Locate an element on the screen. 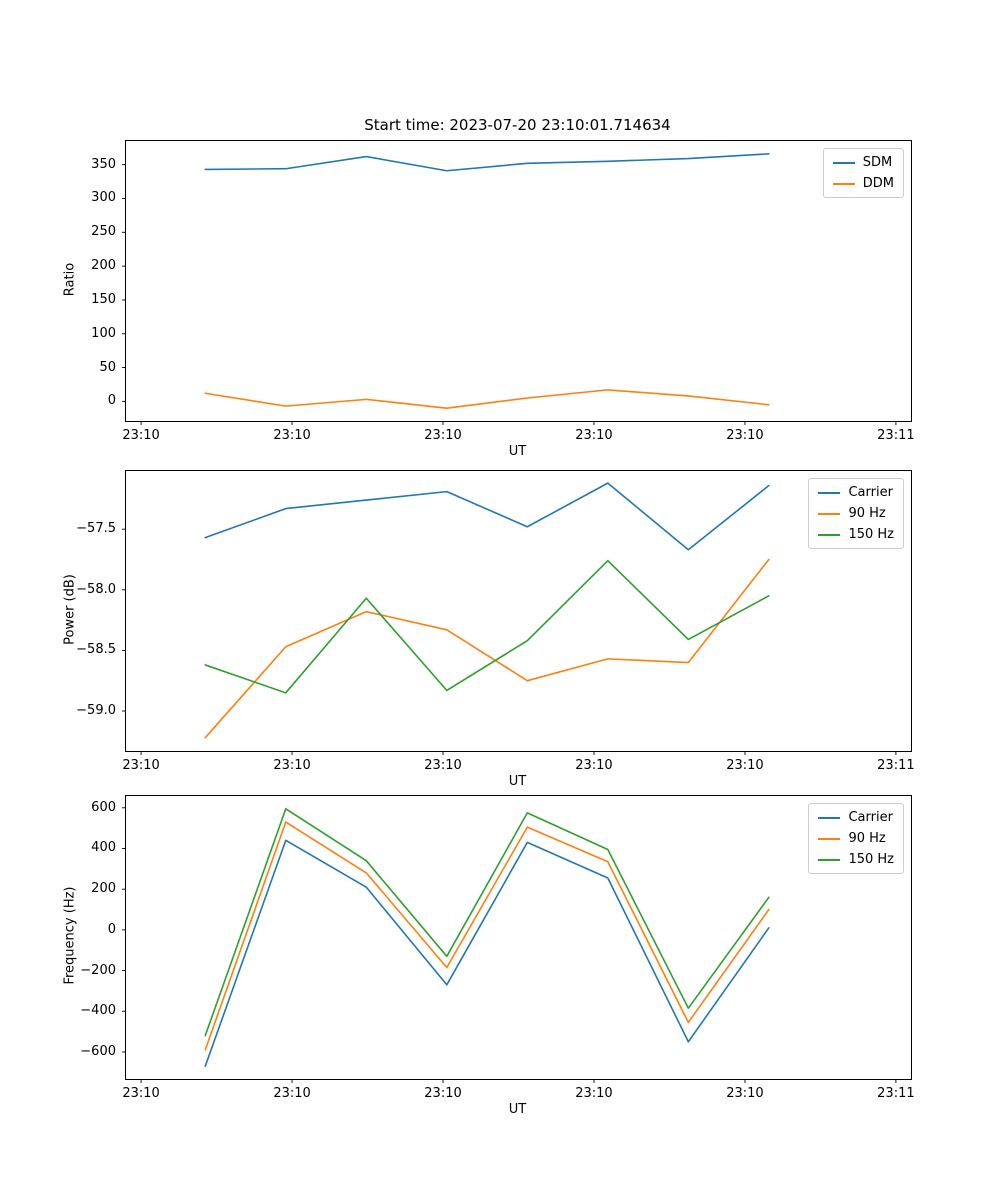 The width and height of the screenshot is (1000, 1200). legend-entry: SDM is located at coordinates (863, 162).